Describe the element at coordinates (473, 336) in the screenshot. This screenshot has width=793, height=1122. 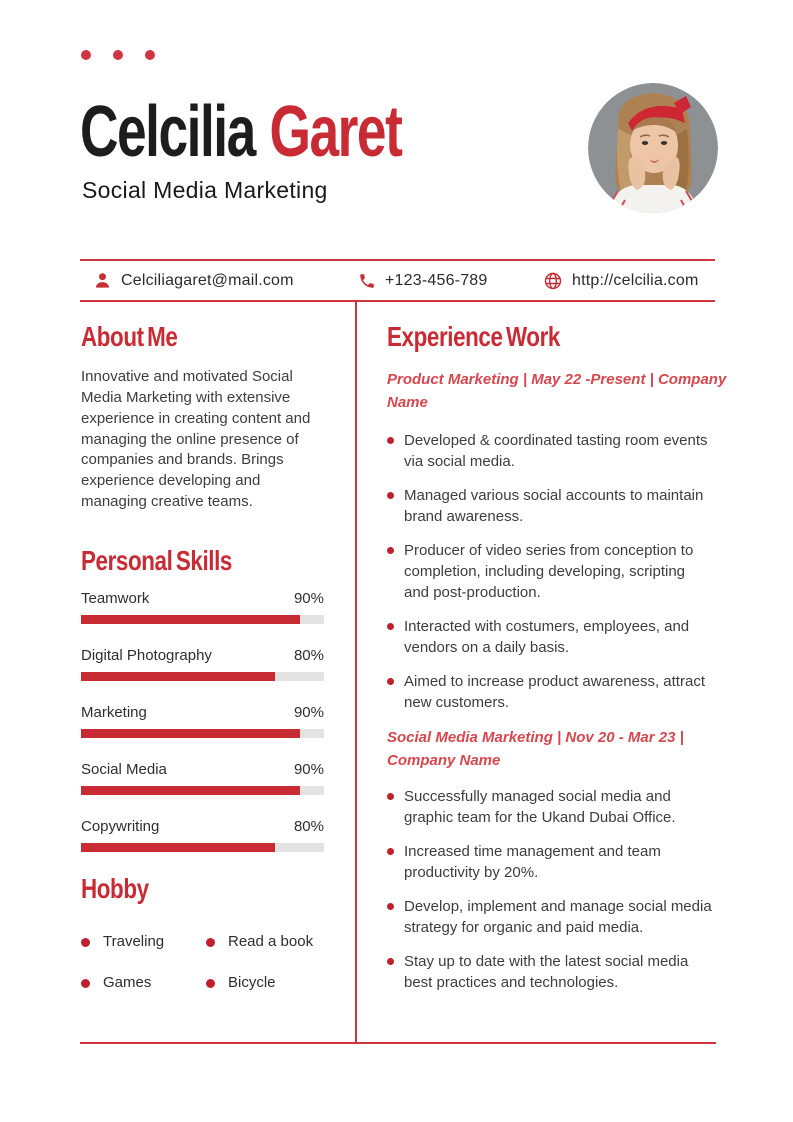
I see `experience-heading: Experience Work` at that location.